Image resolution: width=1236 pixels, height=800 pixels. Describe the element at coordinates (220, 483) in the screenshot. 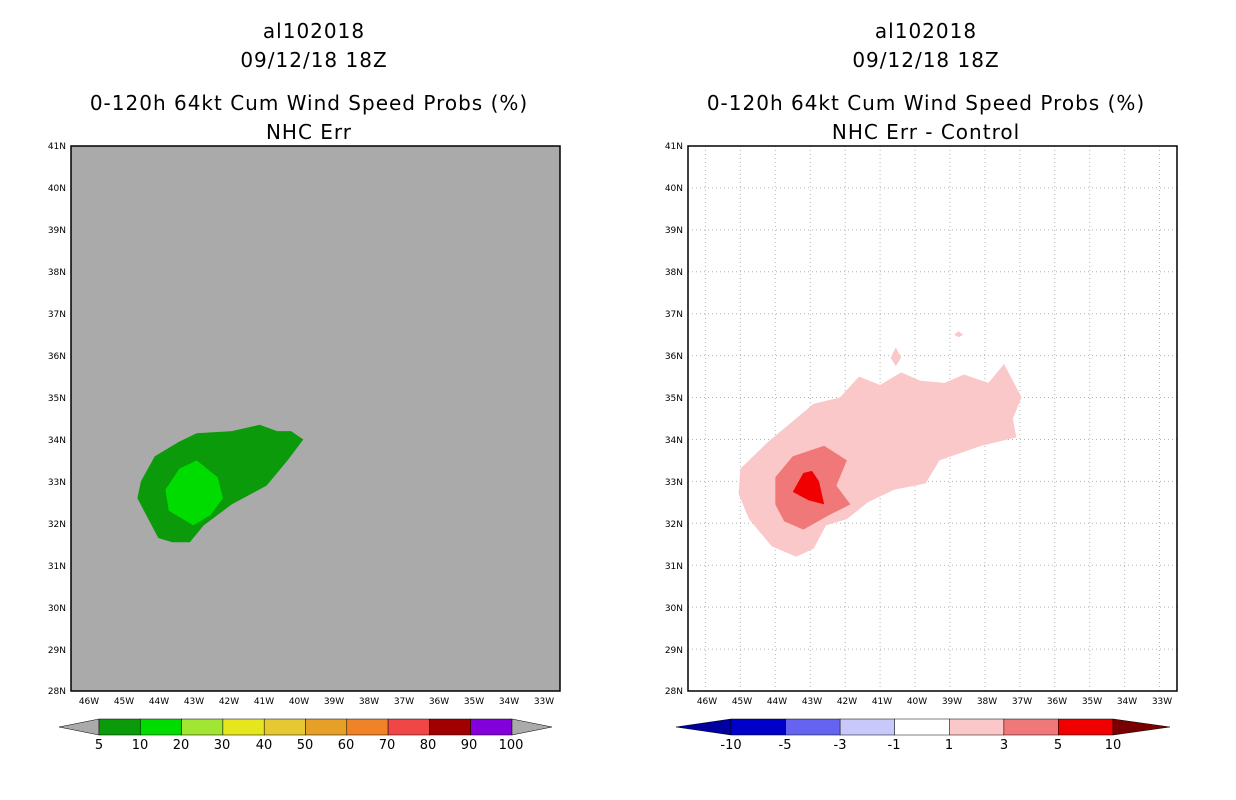

I see `left-contours` at that location.